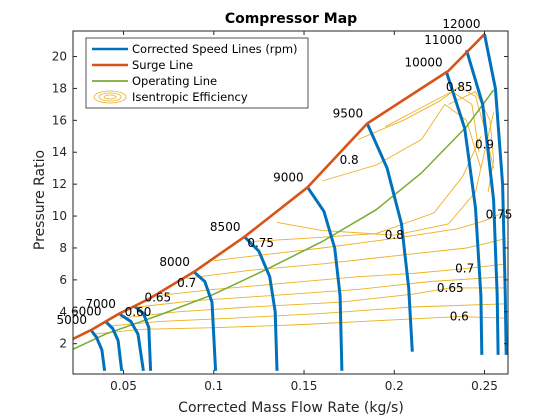 Image resolution: width=560 pixels, height=420 pixels. I want to click on legend-item-speed-label: Corrected Speed Lines (rpm), so click(215, 49).